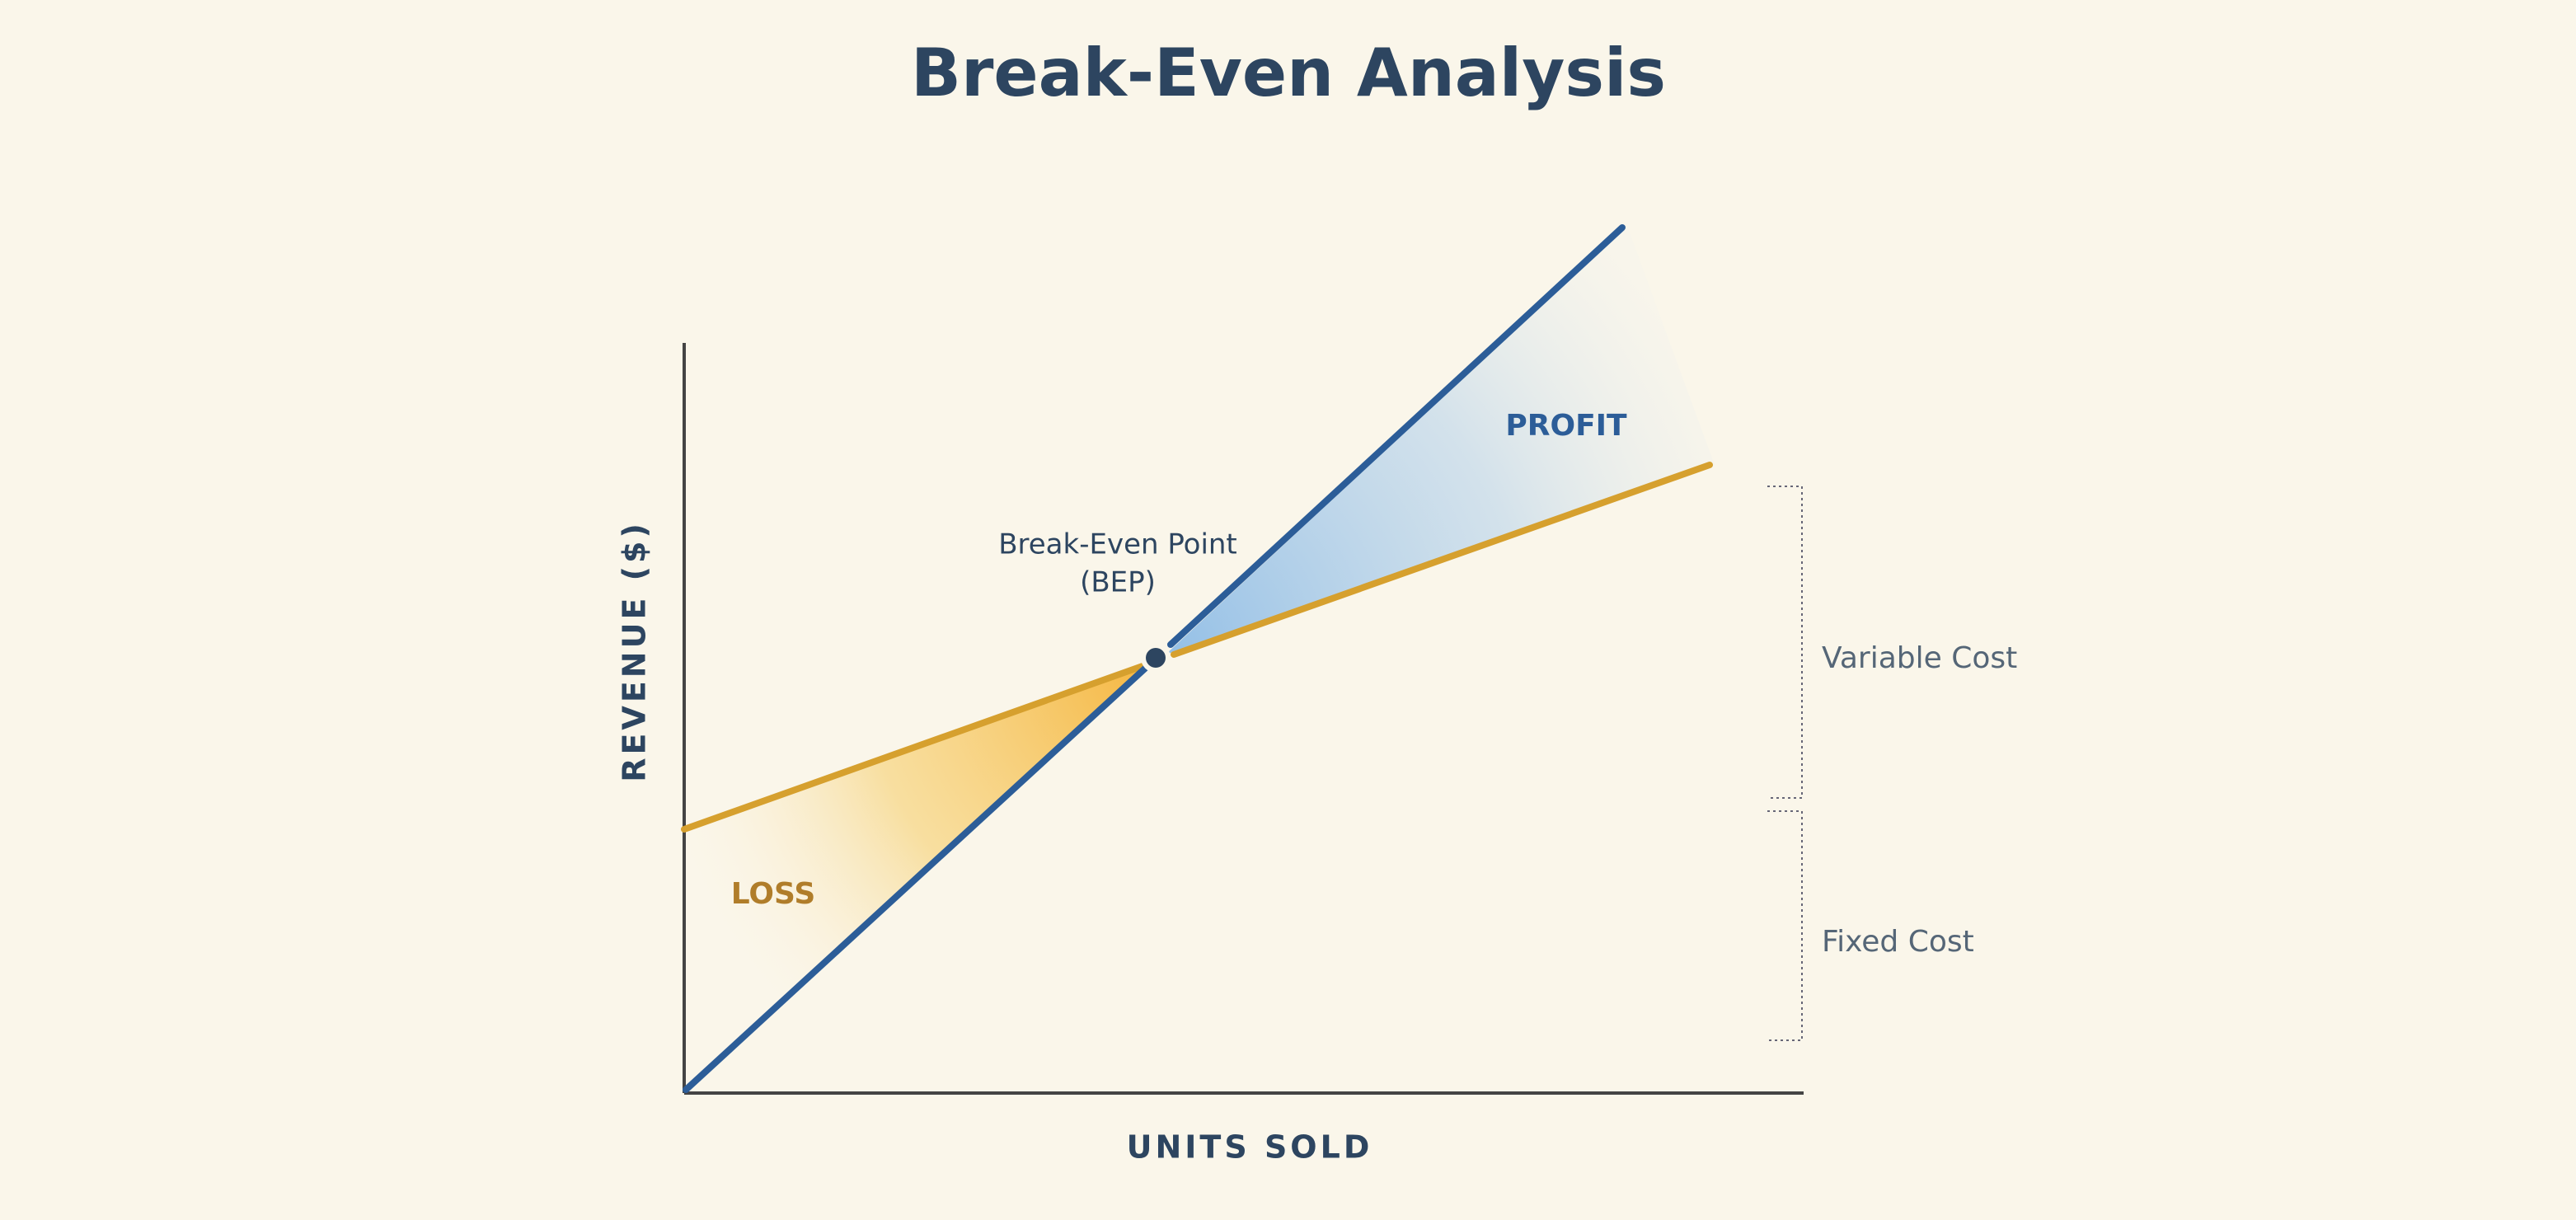 Image resolution: width=2576 pixels, height=1220 pixels. What do you see at coordinates (1898, 942) in the screenshot?
I see `fixed-cost-label: Fixed Cost` at bounding box center [1898, 942].